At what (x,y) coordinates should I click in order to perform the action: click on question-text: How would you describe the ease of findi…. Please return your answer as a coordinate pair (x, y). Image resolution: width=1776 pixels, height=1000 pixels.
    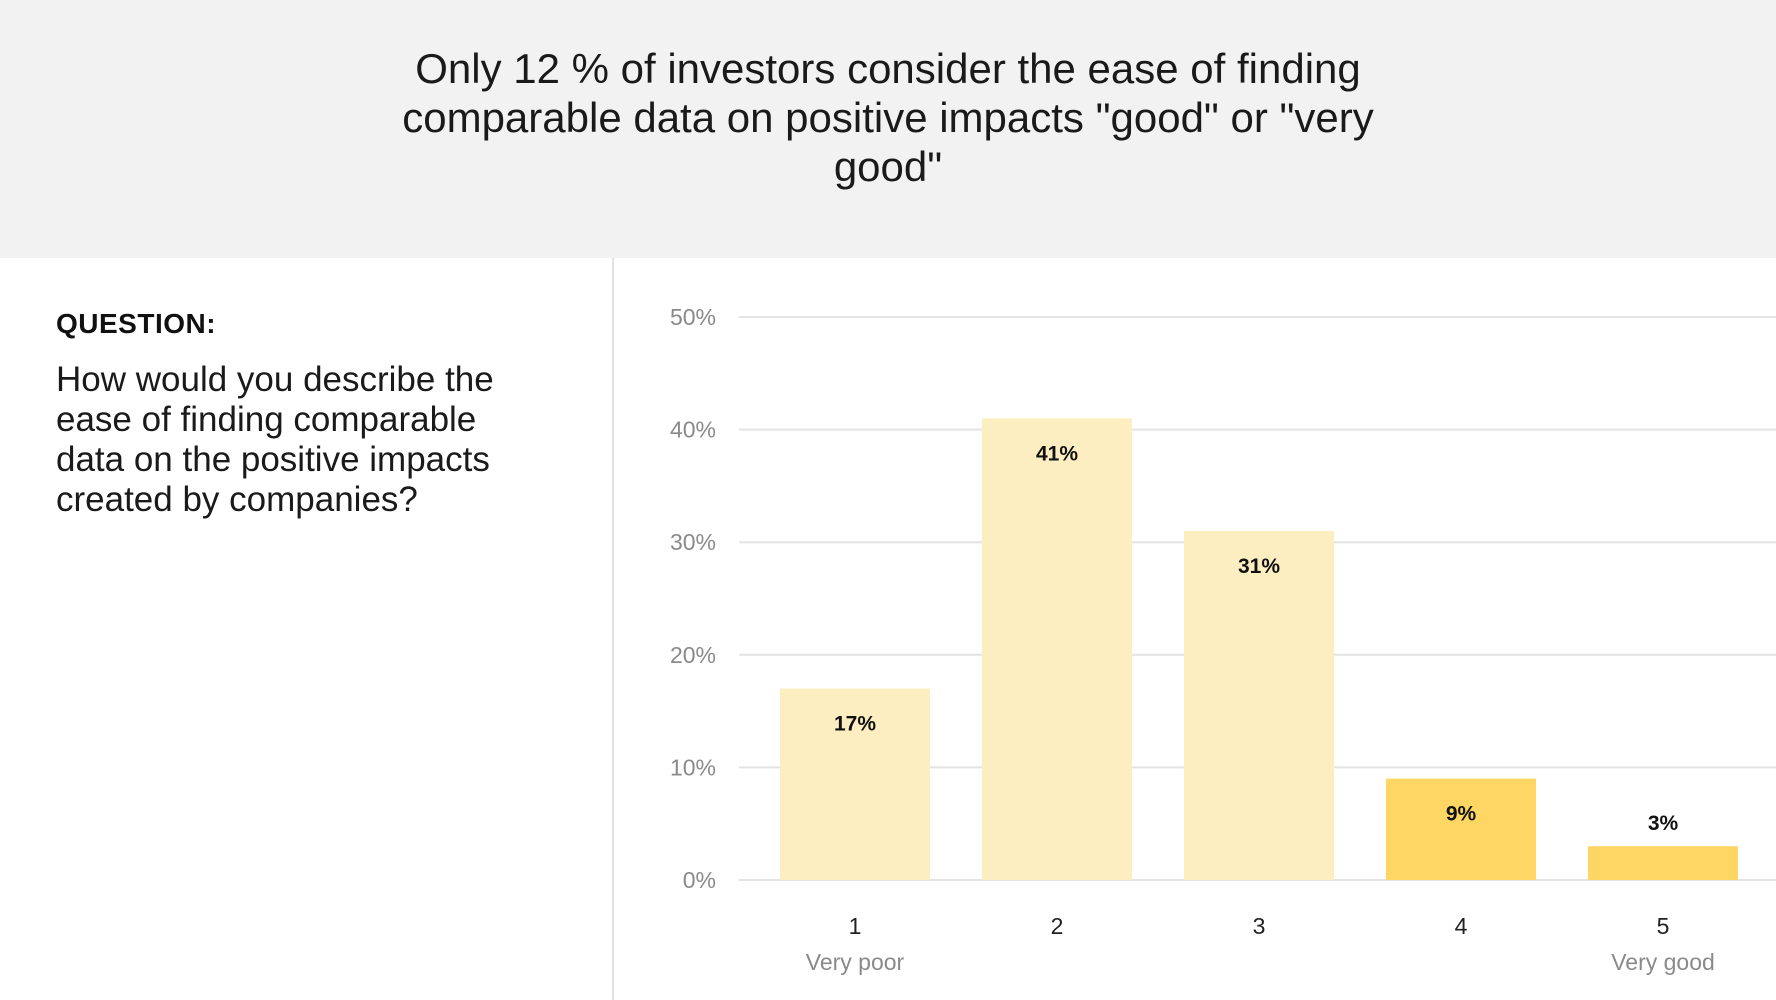
    Looking at the image, I should click on (275, 439).